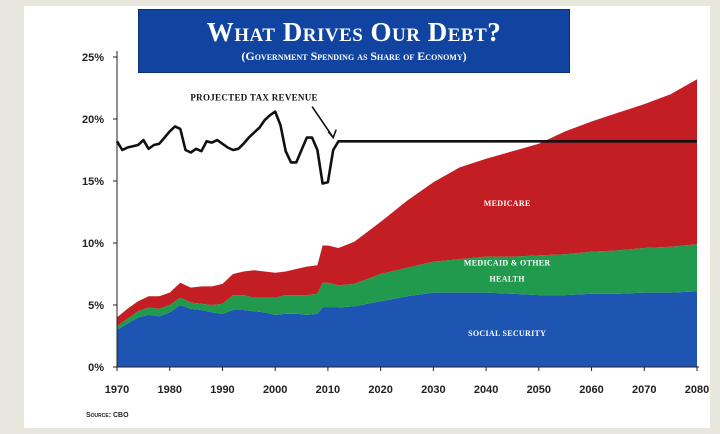 Image resolution: width=720 pixels, height=434 pixels. What do you see at coordinates (222, 390) in the screenshot?
I see `x-tick-label: 1990` at bounding box center [222, 390].